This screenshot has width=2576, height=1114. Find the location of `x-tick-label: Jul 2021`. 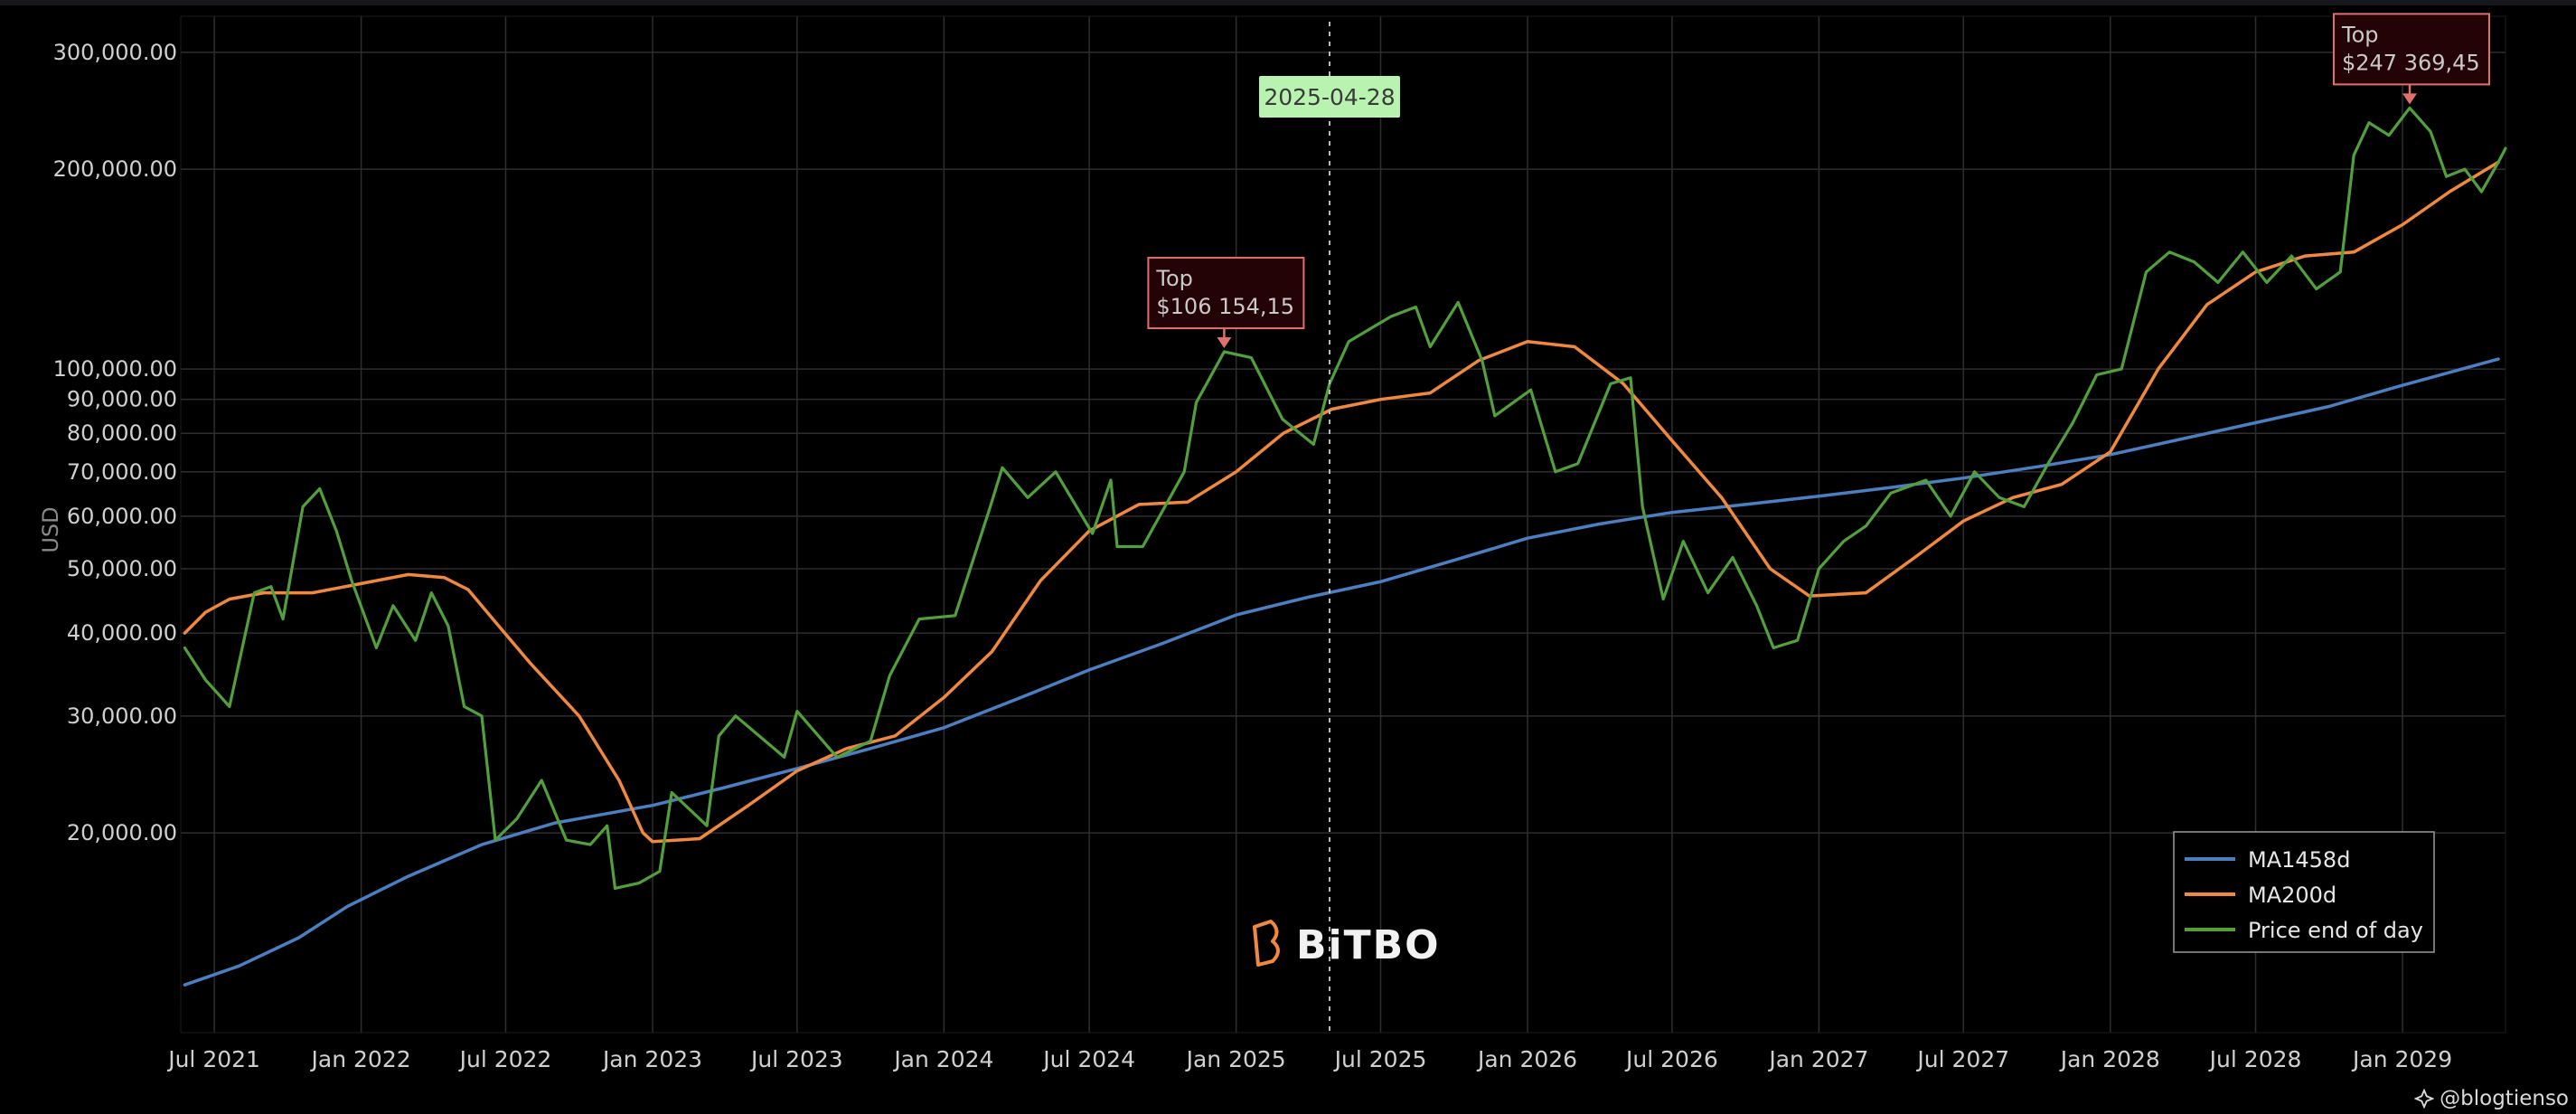

x-tick-label: Jul 2021 is located at coordinates (213, 1059).